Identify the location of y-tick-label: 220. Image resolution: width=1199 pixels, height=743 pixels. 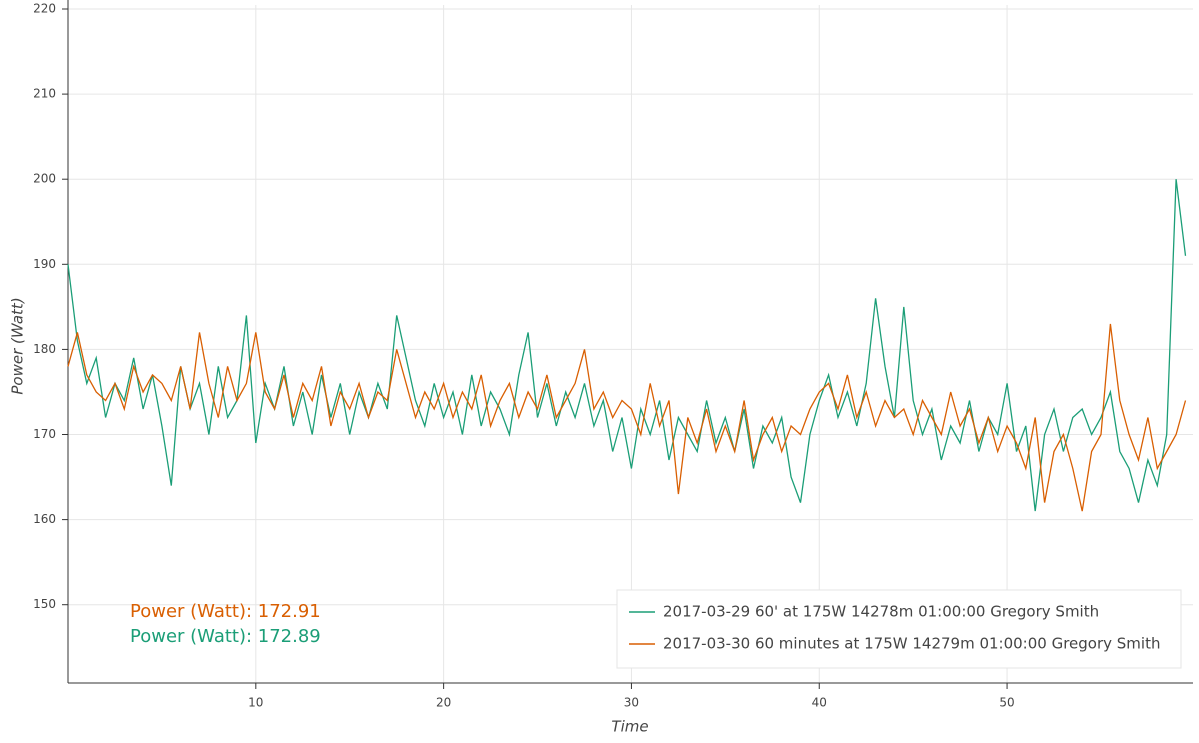
(44, 9).